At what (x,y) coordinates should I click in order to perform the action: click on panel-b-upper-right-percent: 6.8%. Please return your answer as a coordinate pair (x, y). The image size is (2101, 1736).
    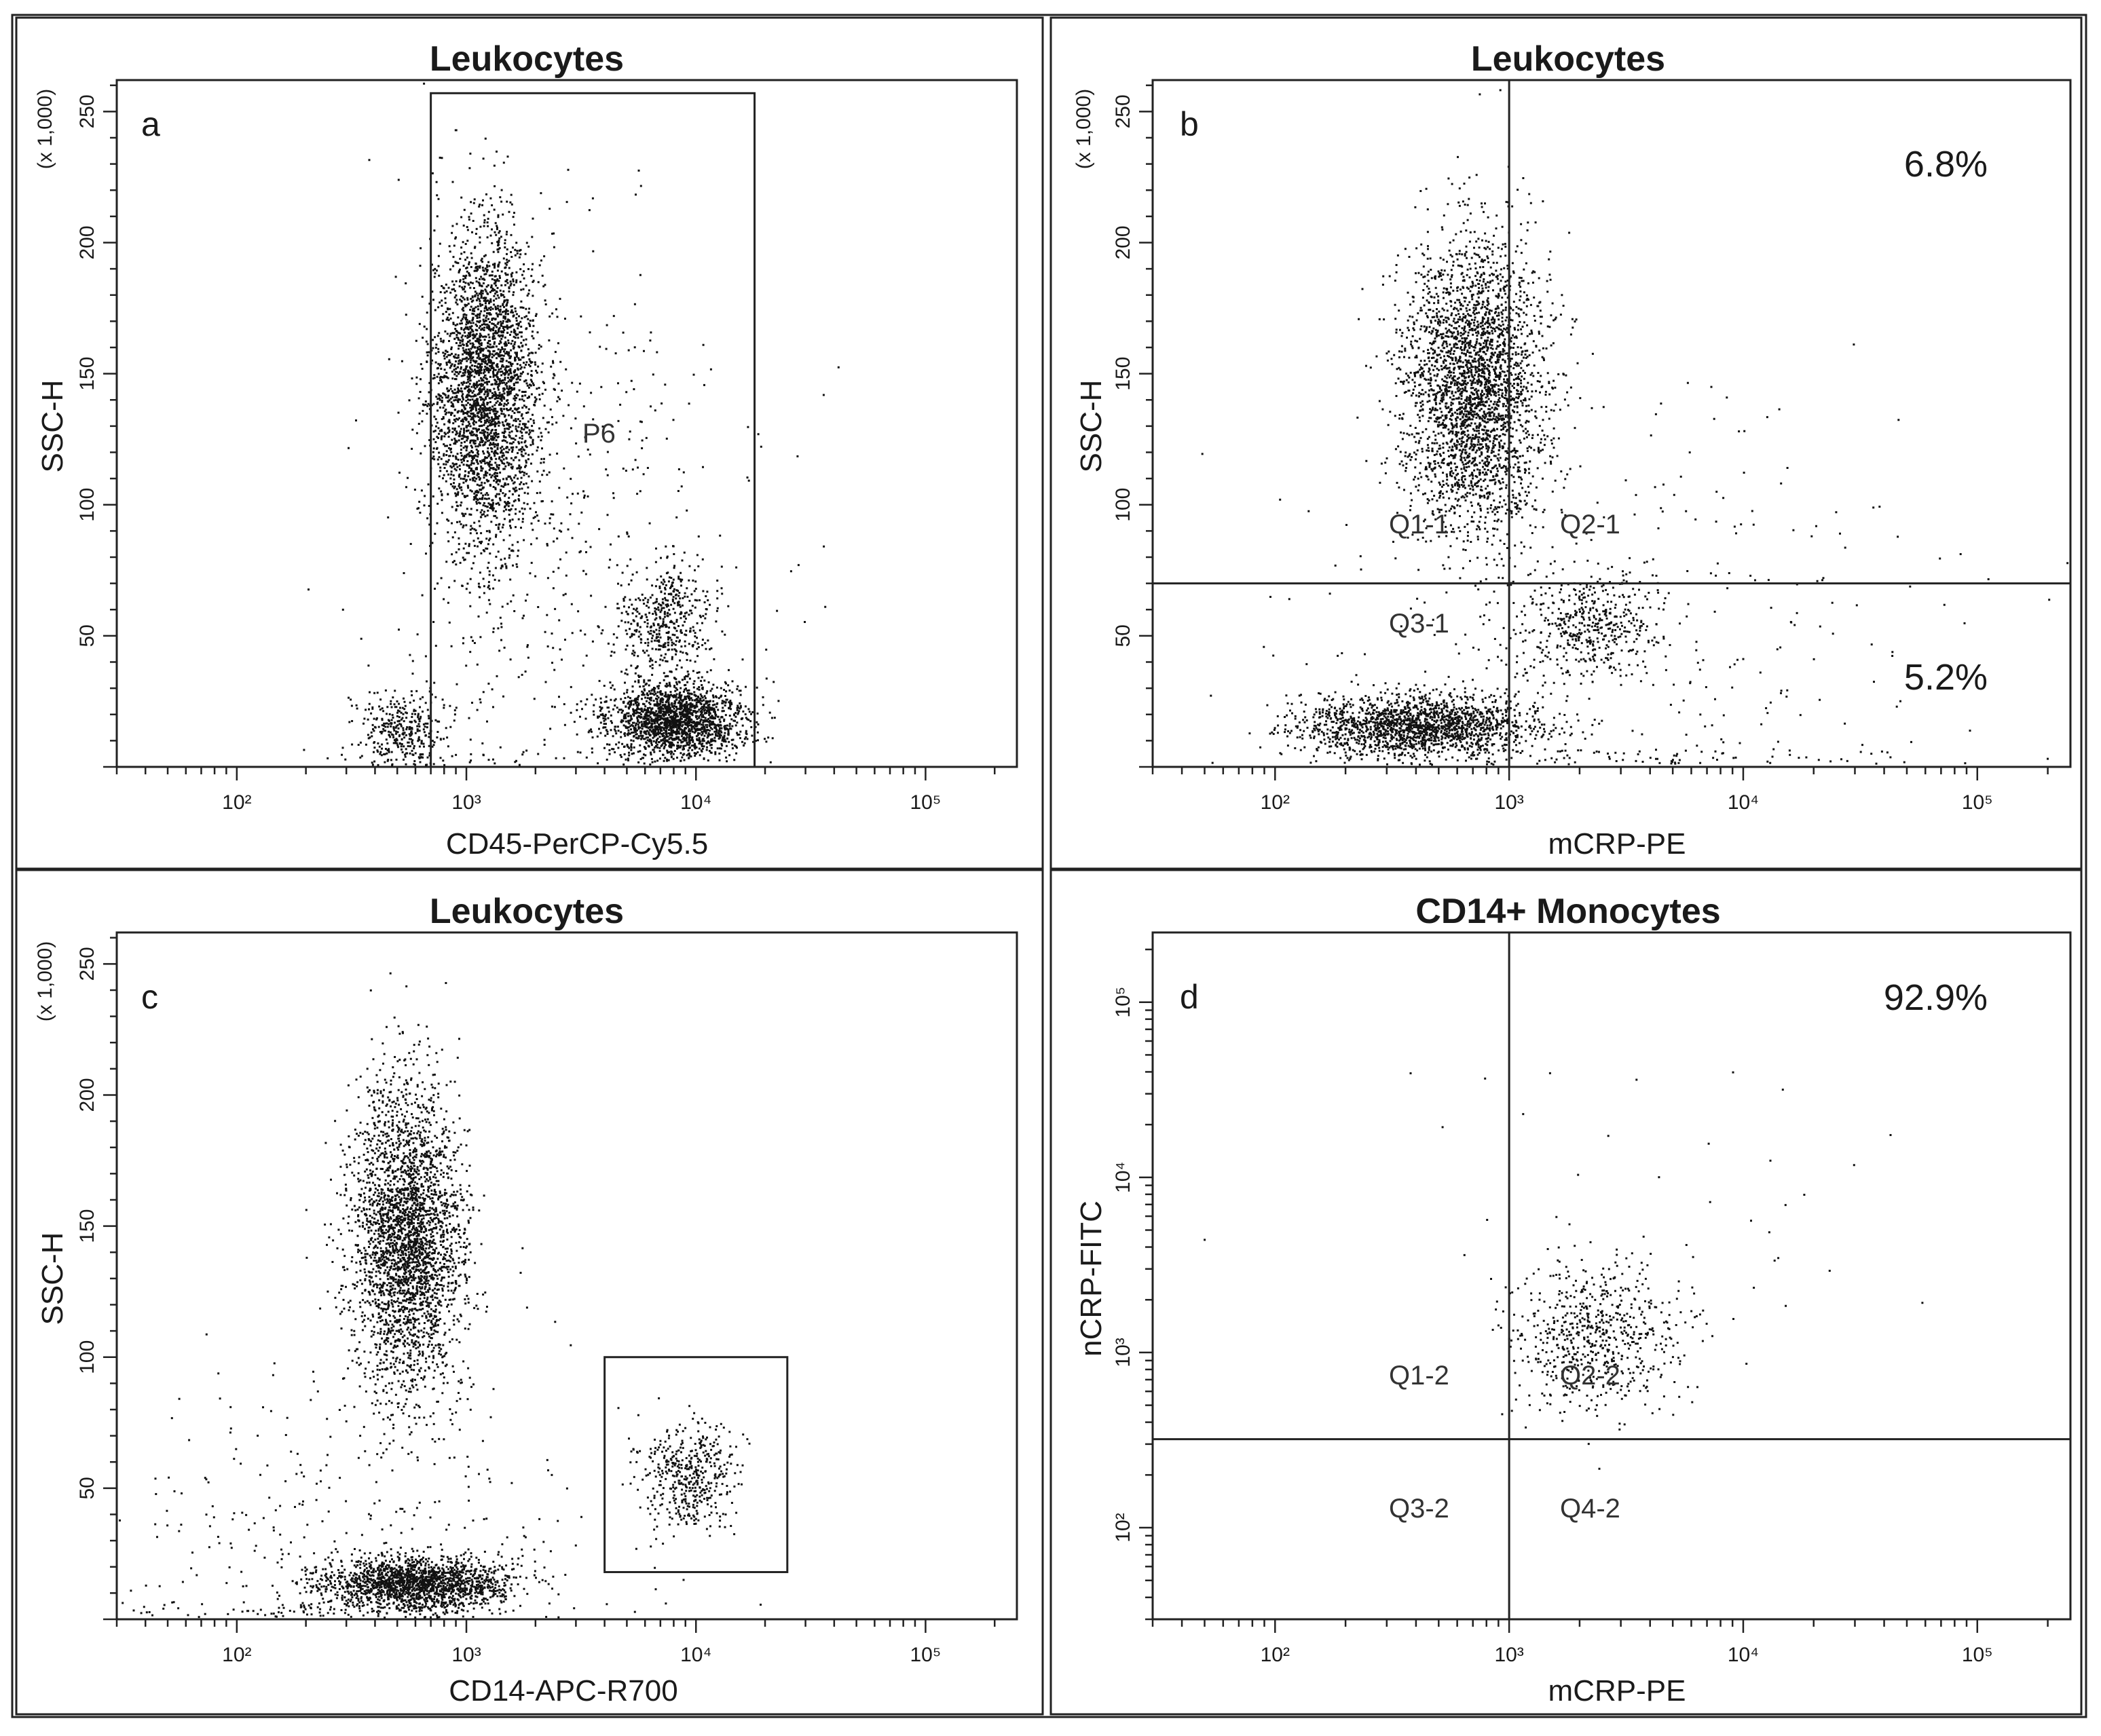
    Looking at the image, I should click on (1946, 164).